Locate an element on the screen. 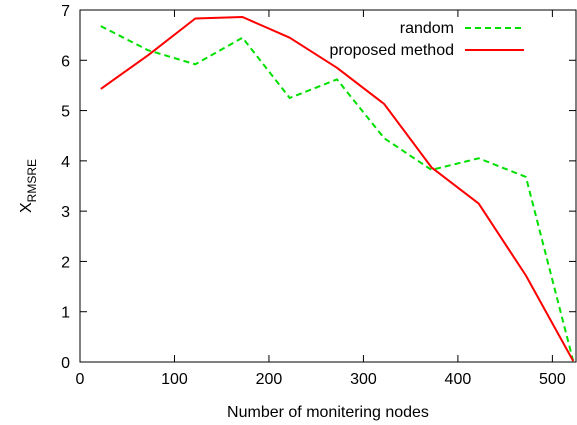 The height and width of the screenshot is (425, 577). y-tick-label: 2 is located at coordinates (65, 262).